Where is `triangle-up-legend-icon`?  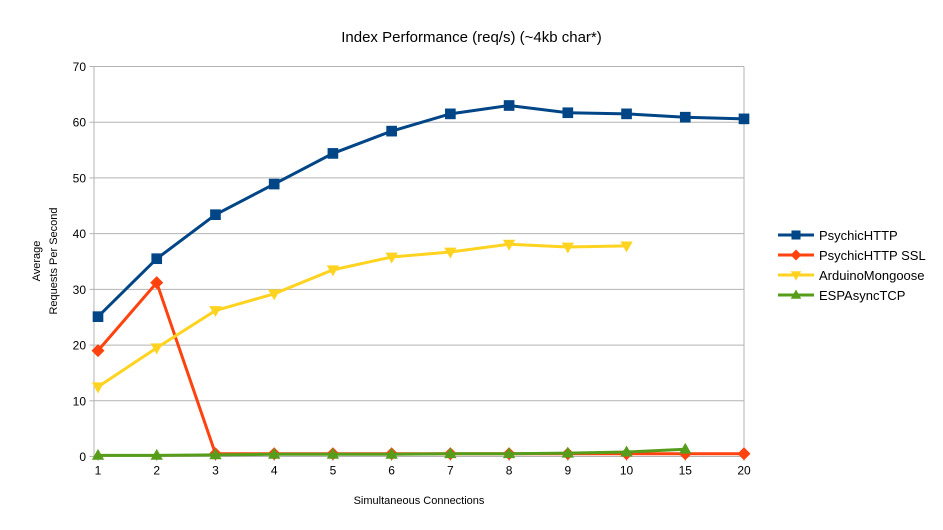 triangle-up-legend-icon is located at coordinates (796, 294).